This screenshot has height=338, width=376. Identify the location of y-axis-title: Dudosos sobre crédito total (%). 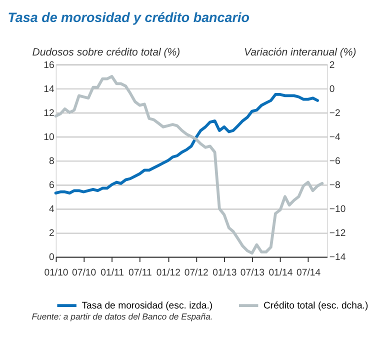
(106, 52).